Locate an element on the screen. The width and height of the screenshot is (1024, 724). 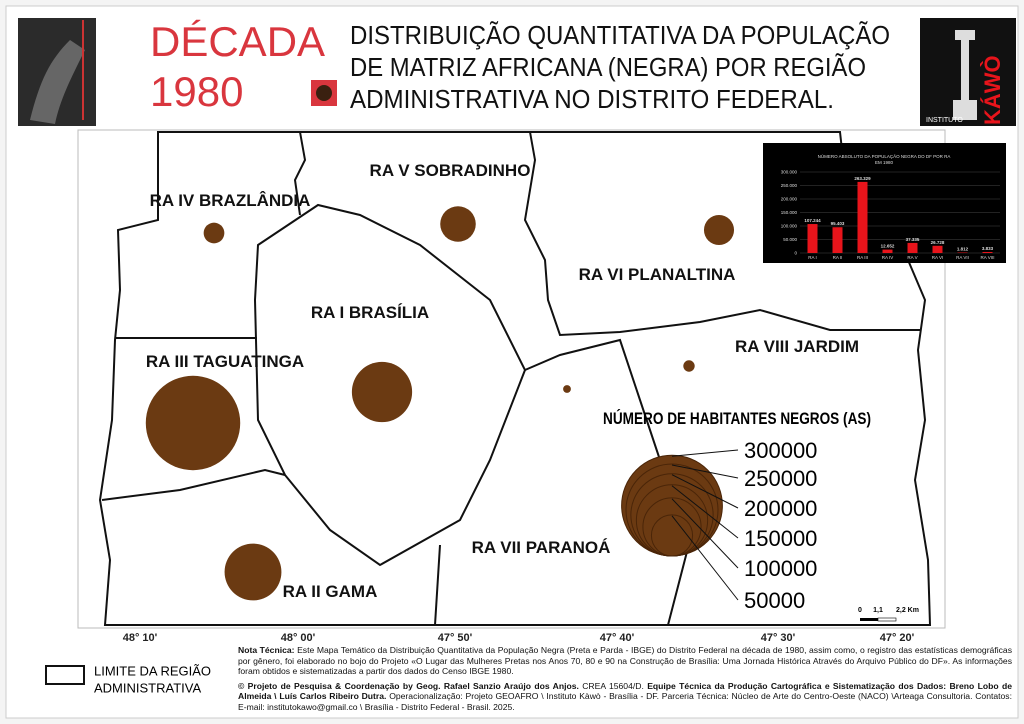
credit-part: CREA 15604/D. is located at coordinates (613, 685).